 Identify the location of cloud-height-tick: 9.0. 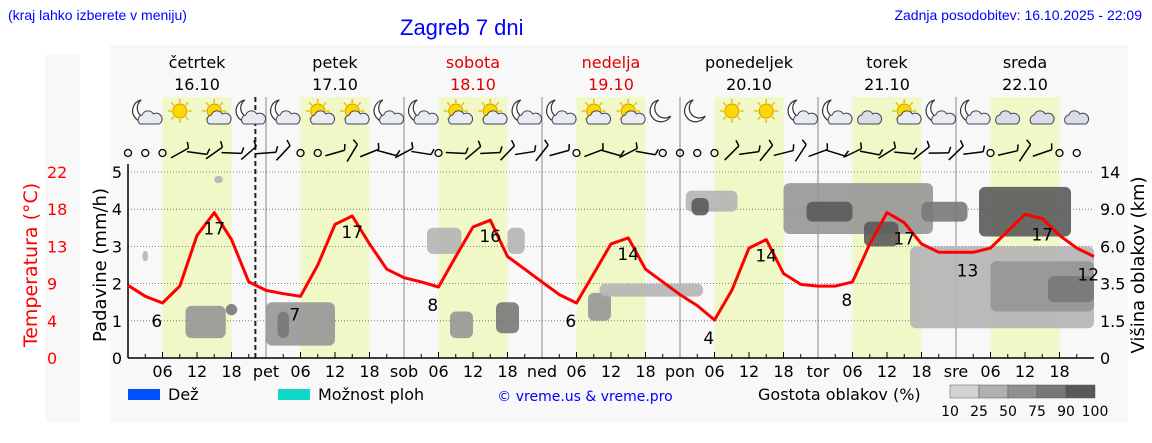
(1112, 209).